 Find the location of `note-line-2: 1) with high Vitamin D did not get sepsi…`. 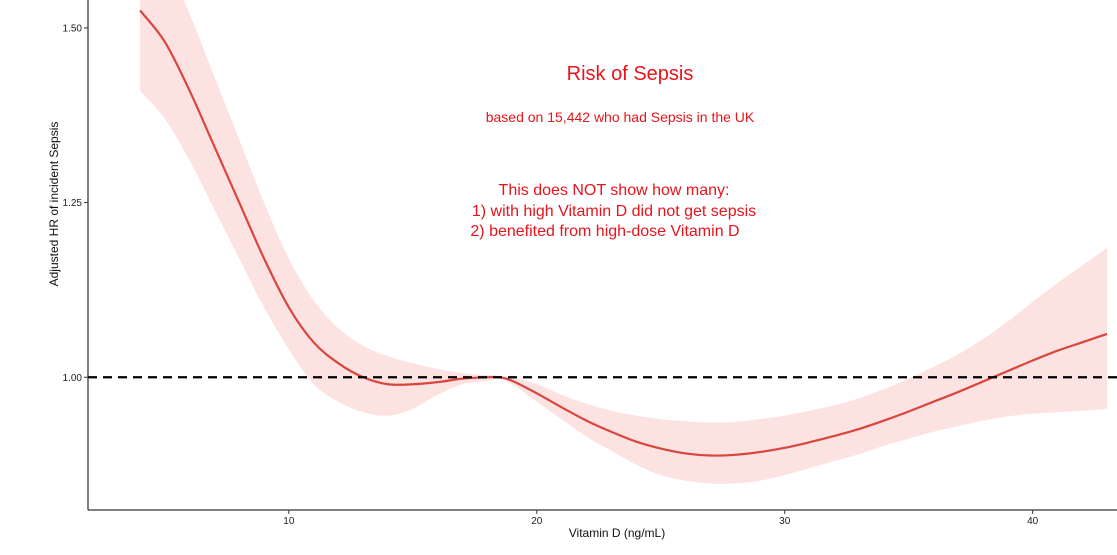

note-line-2: 1) with high Vitamin D did not get sepsi… is located at coordinates (614, 211).